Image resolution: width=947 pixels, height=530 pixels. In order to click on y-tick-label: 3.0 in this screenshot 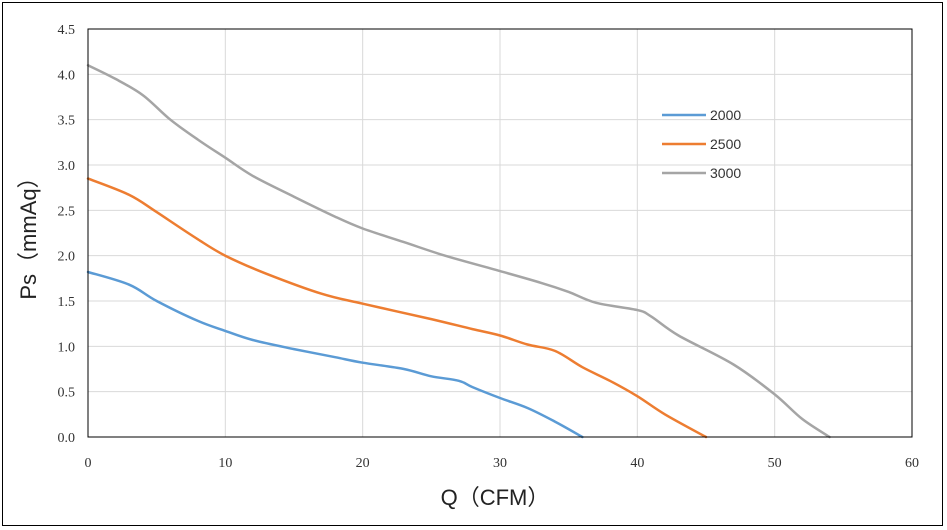, I will do `click(67, 166)`.